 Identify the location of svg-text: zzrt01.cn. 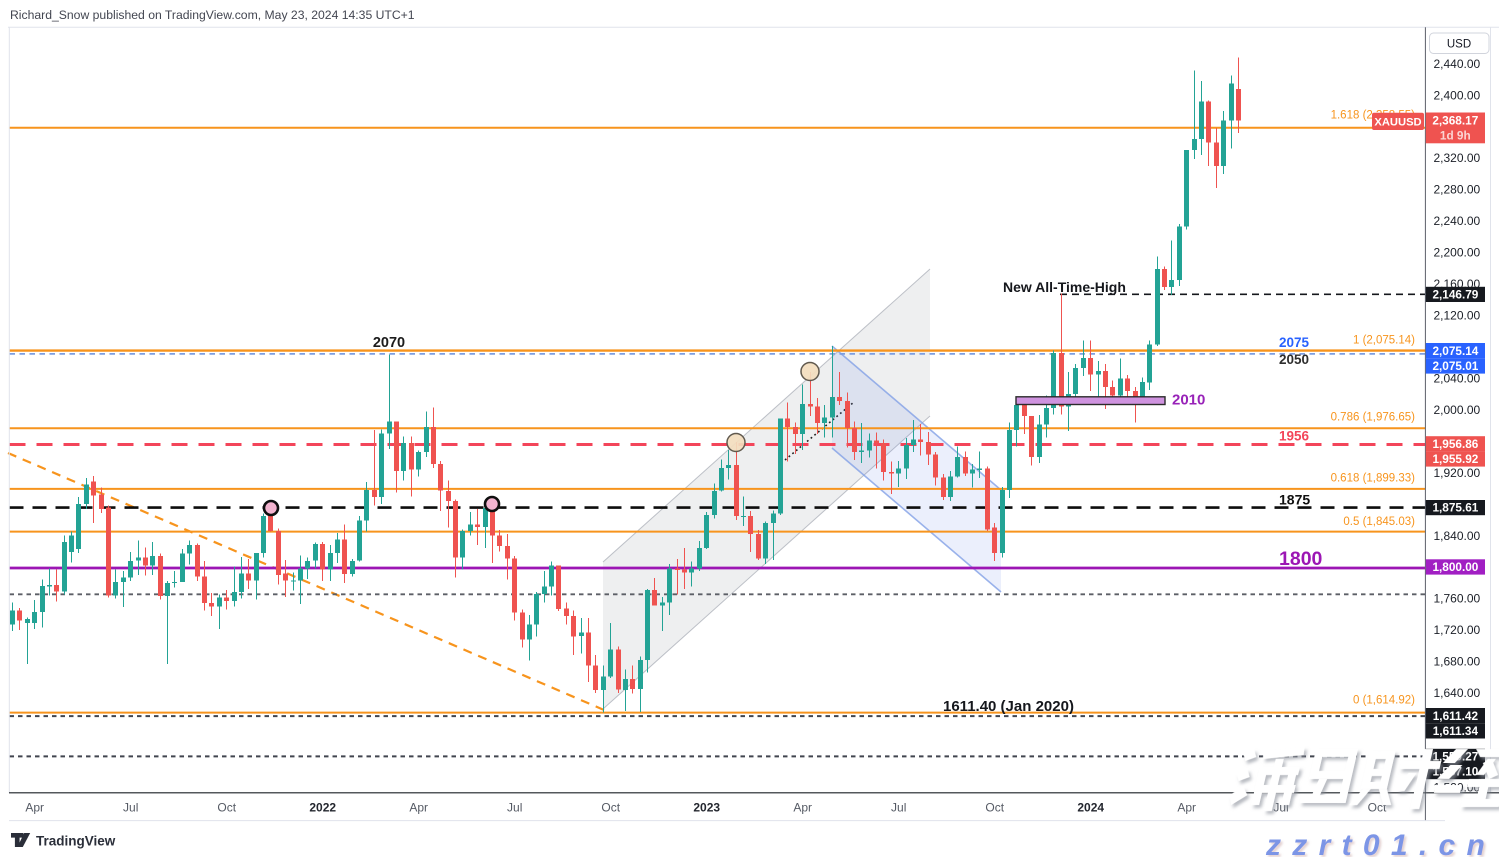
(1380, 843).